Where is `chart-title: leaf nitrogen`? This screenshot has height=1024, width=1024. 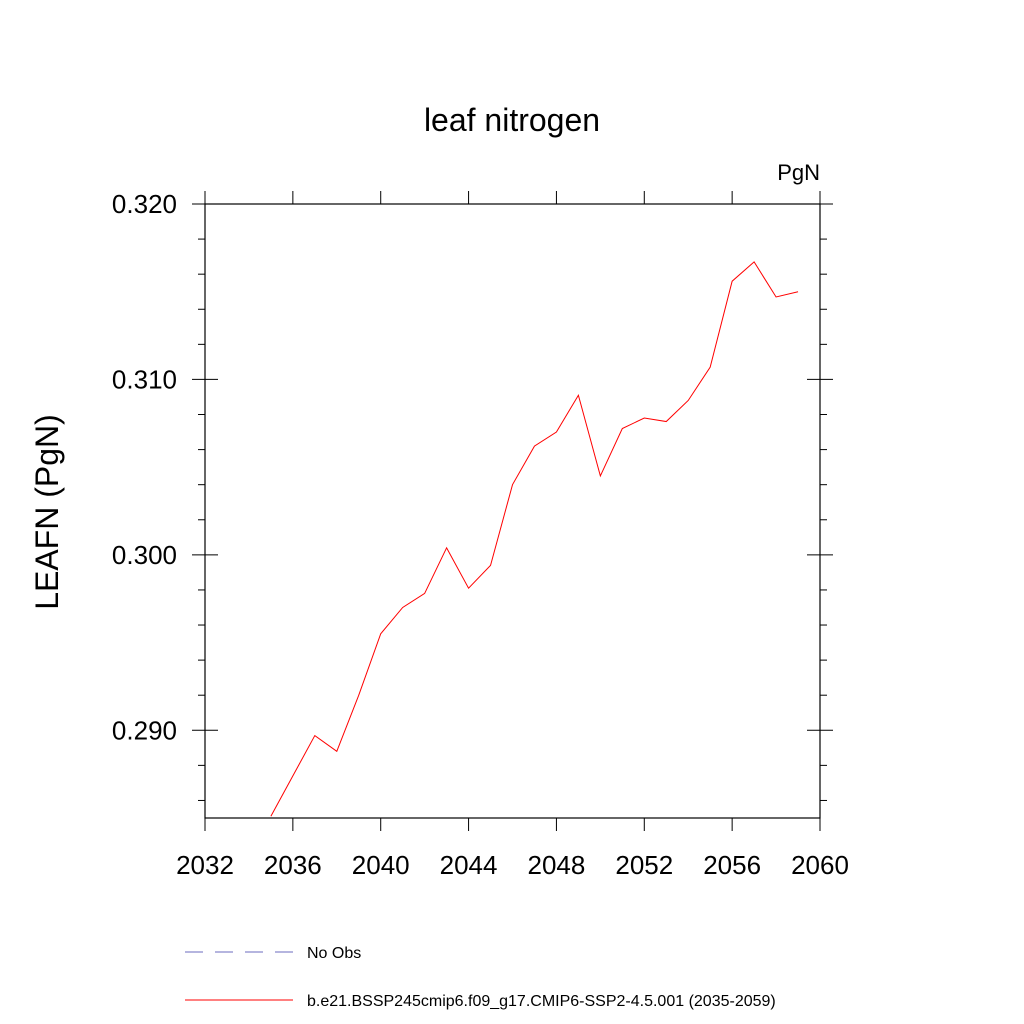 chart-title: leaf nitrogen is located at coordinates (512, 120).